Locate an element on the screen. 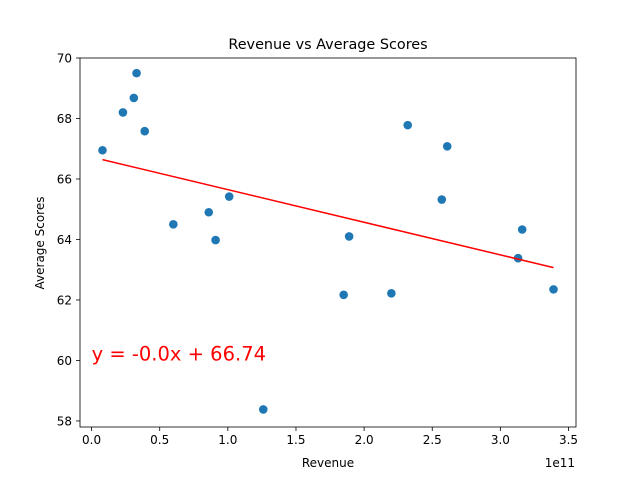  y-tick-label: 64 is located at coordinates (64, 240).